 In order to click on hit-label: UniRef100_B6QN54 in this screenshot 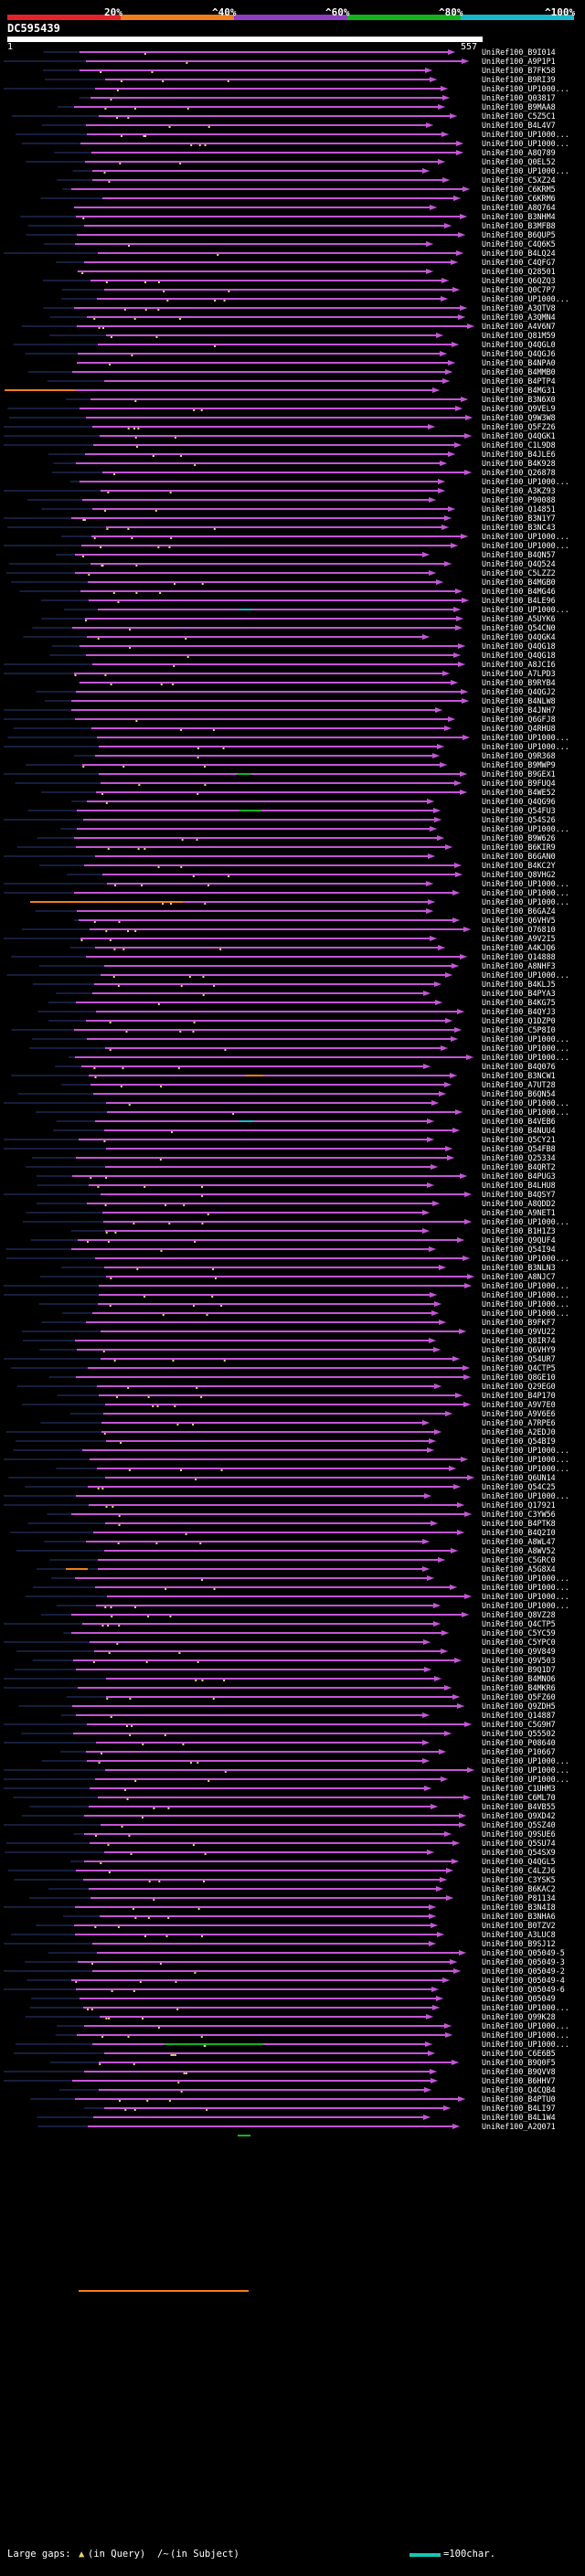, I will do `click(519, 1093)`.